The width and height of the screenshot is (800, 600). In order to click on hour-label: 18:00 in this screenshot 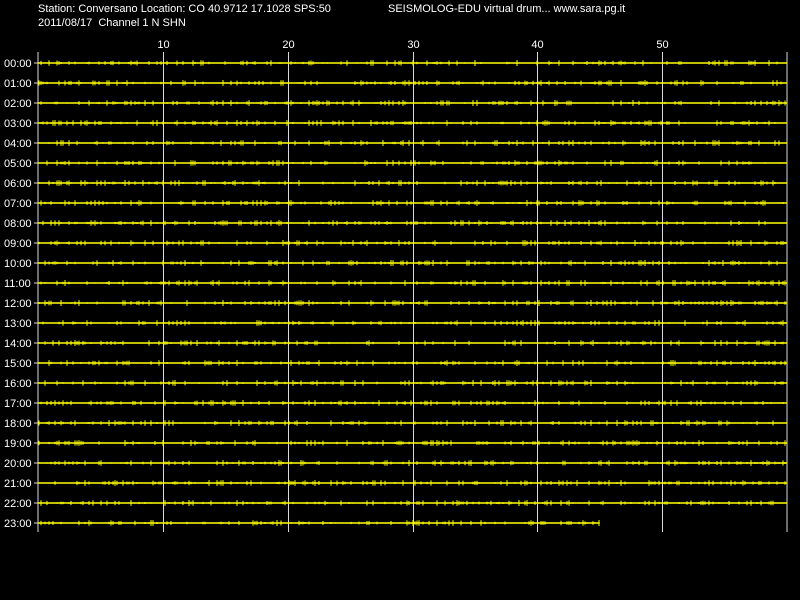, I will do `click(18, 424)`.